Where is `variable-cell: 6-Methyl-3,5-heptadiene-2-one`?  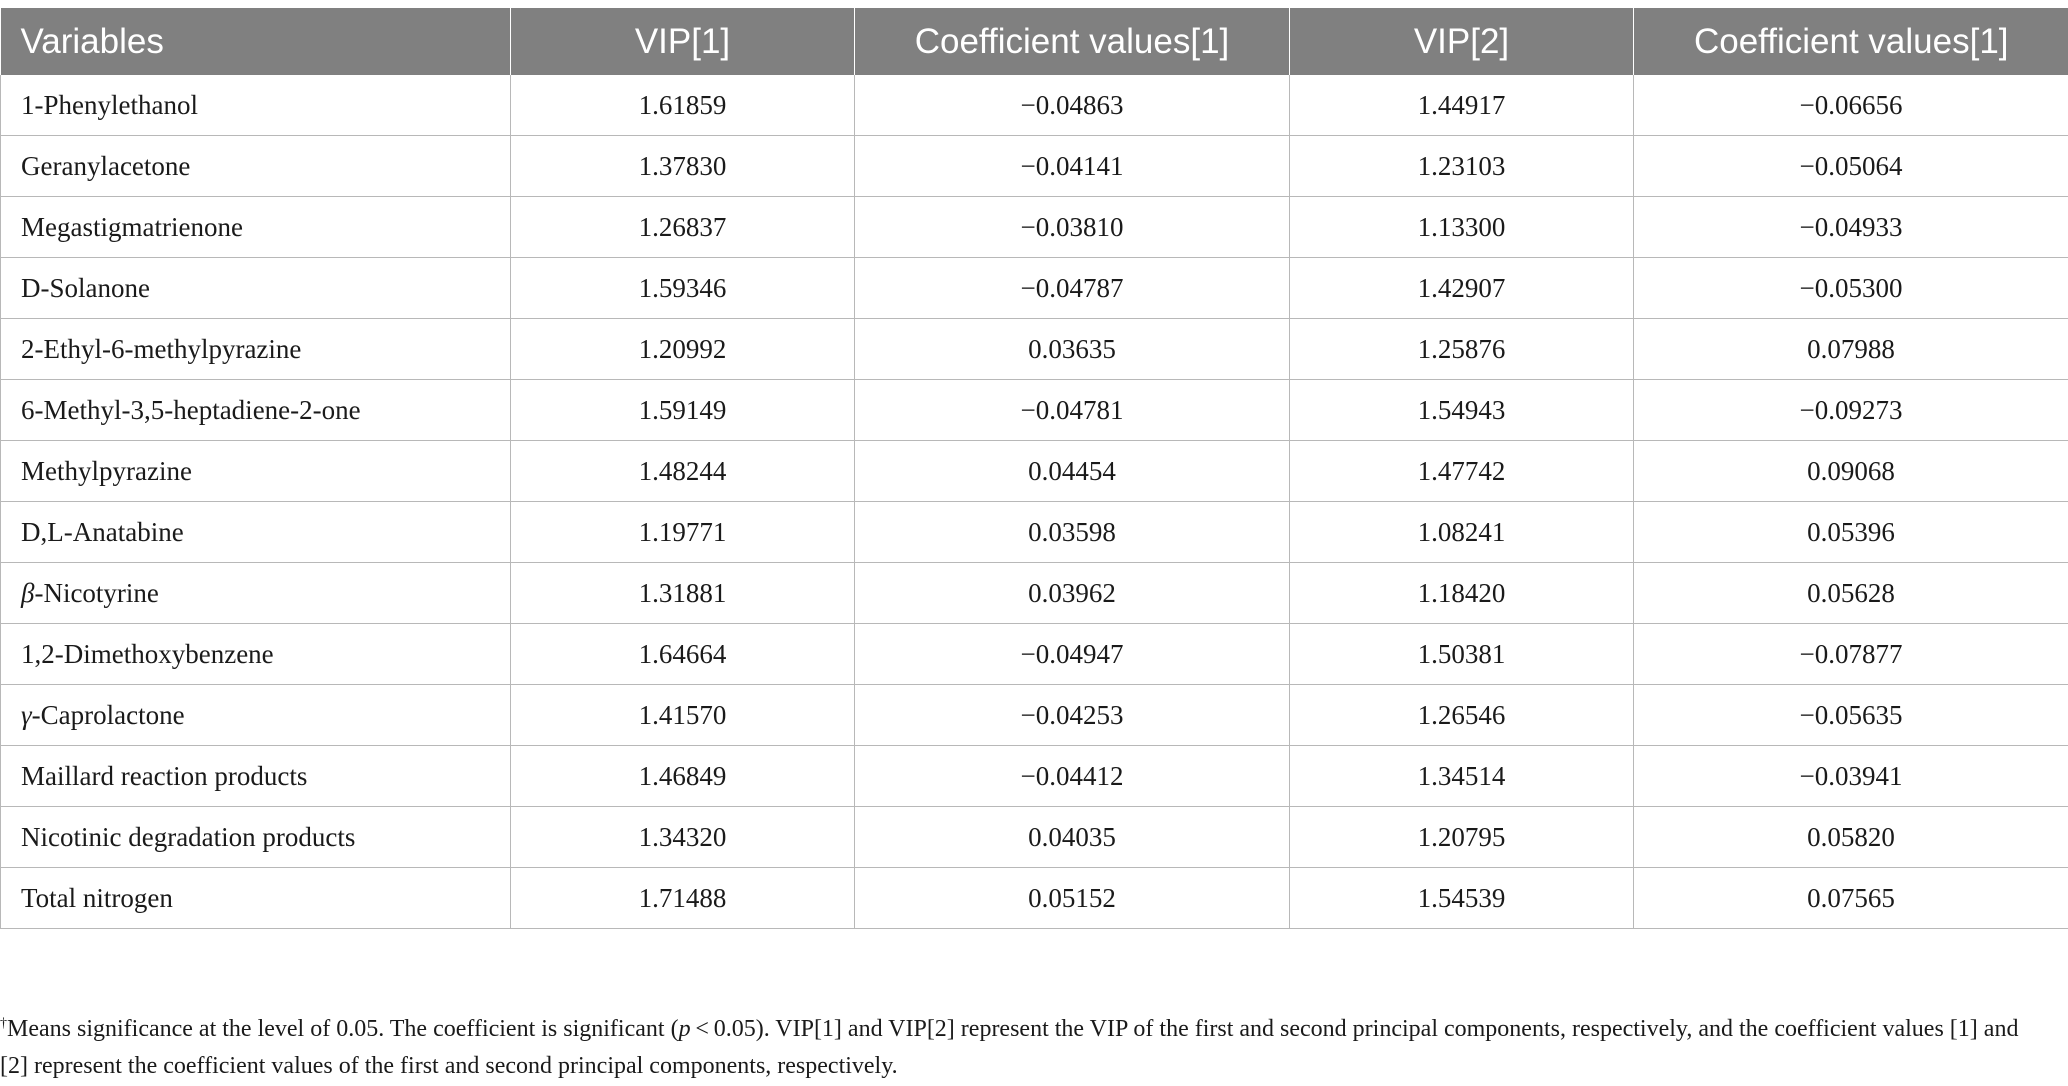
variable-cell: 6-Methyl-3,5-heptadiene-2-one is located at coordinates (255, 410).